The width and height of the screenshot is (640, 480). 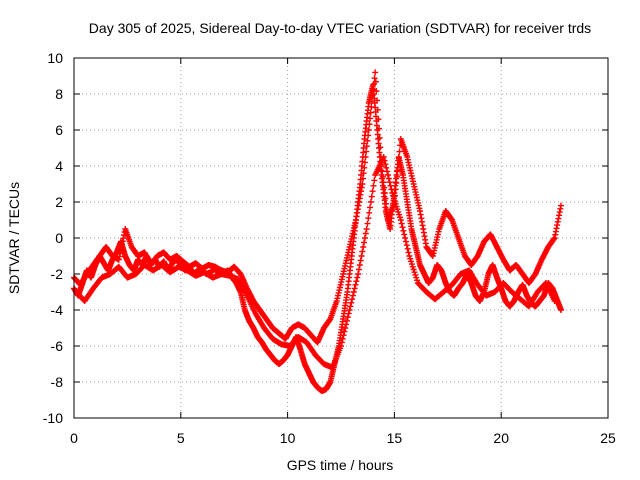 What do you see at coordinates (59, 202) in the screenshot?
I see `y-tick-label: 2` at bounding box center [59, 202].